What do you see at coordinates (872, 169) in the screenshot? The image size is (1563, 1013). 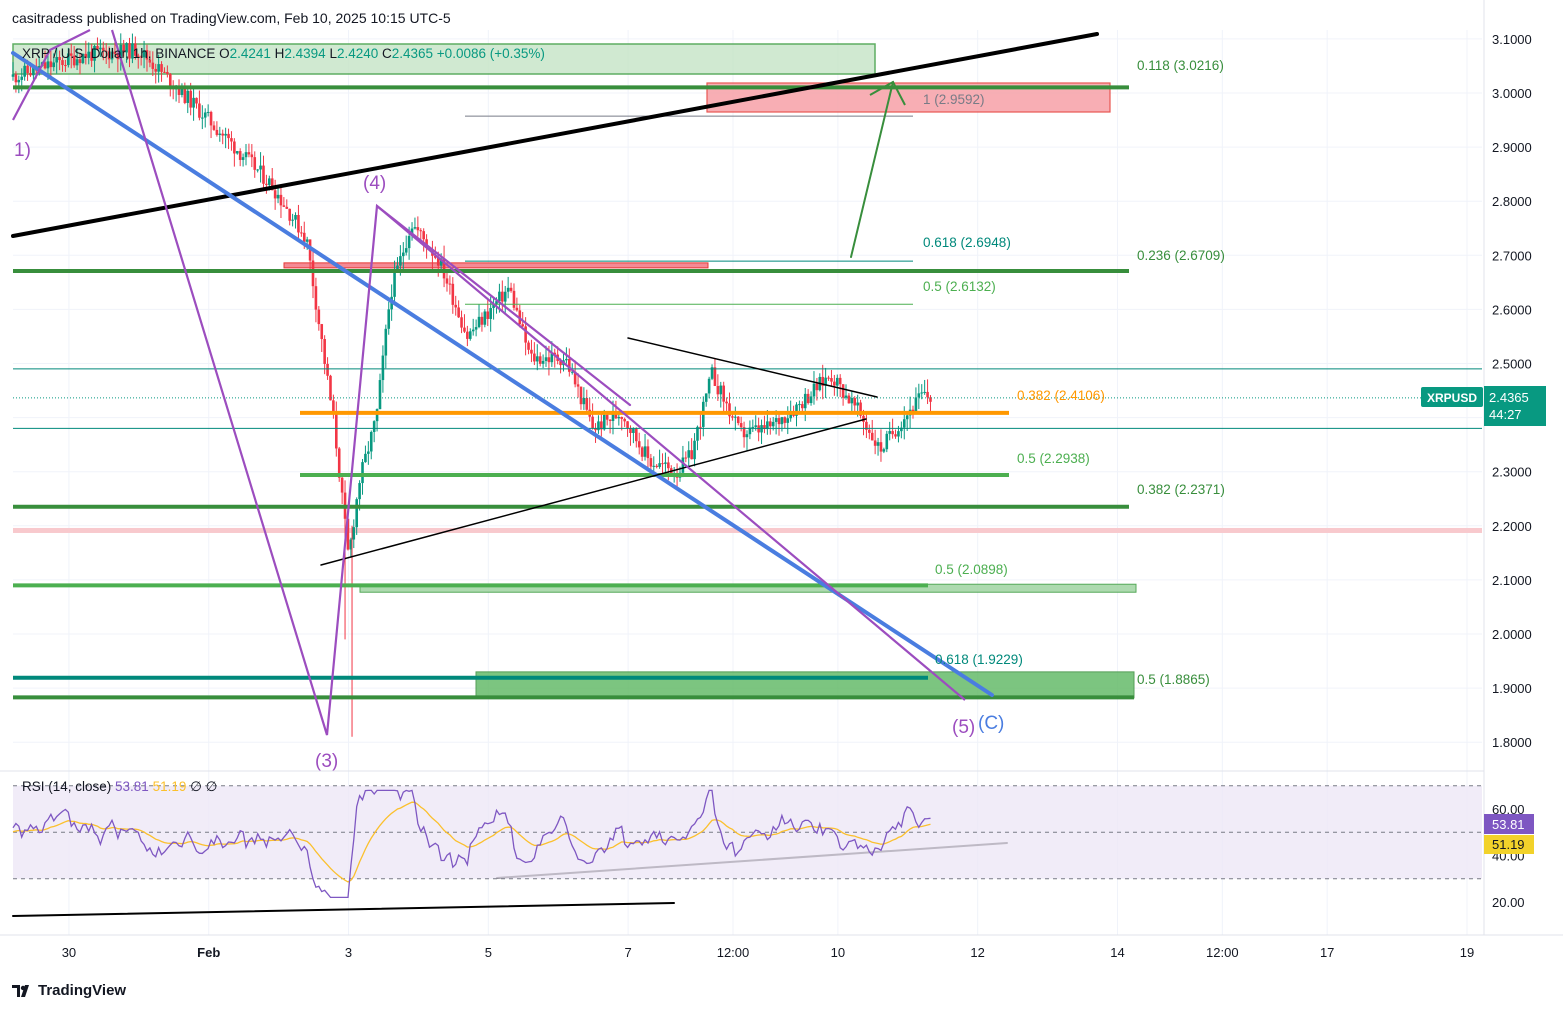 I see `green-target-arrow` at bounding box center [872, 169].